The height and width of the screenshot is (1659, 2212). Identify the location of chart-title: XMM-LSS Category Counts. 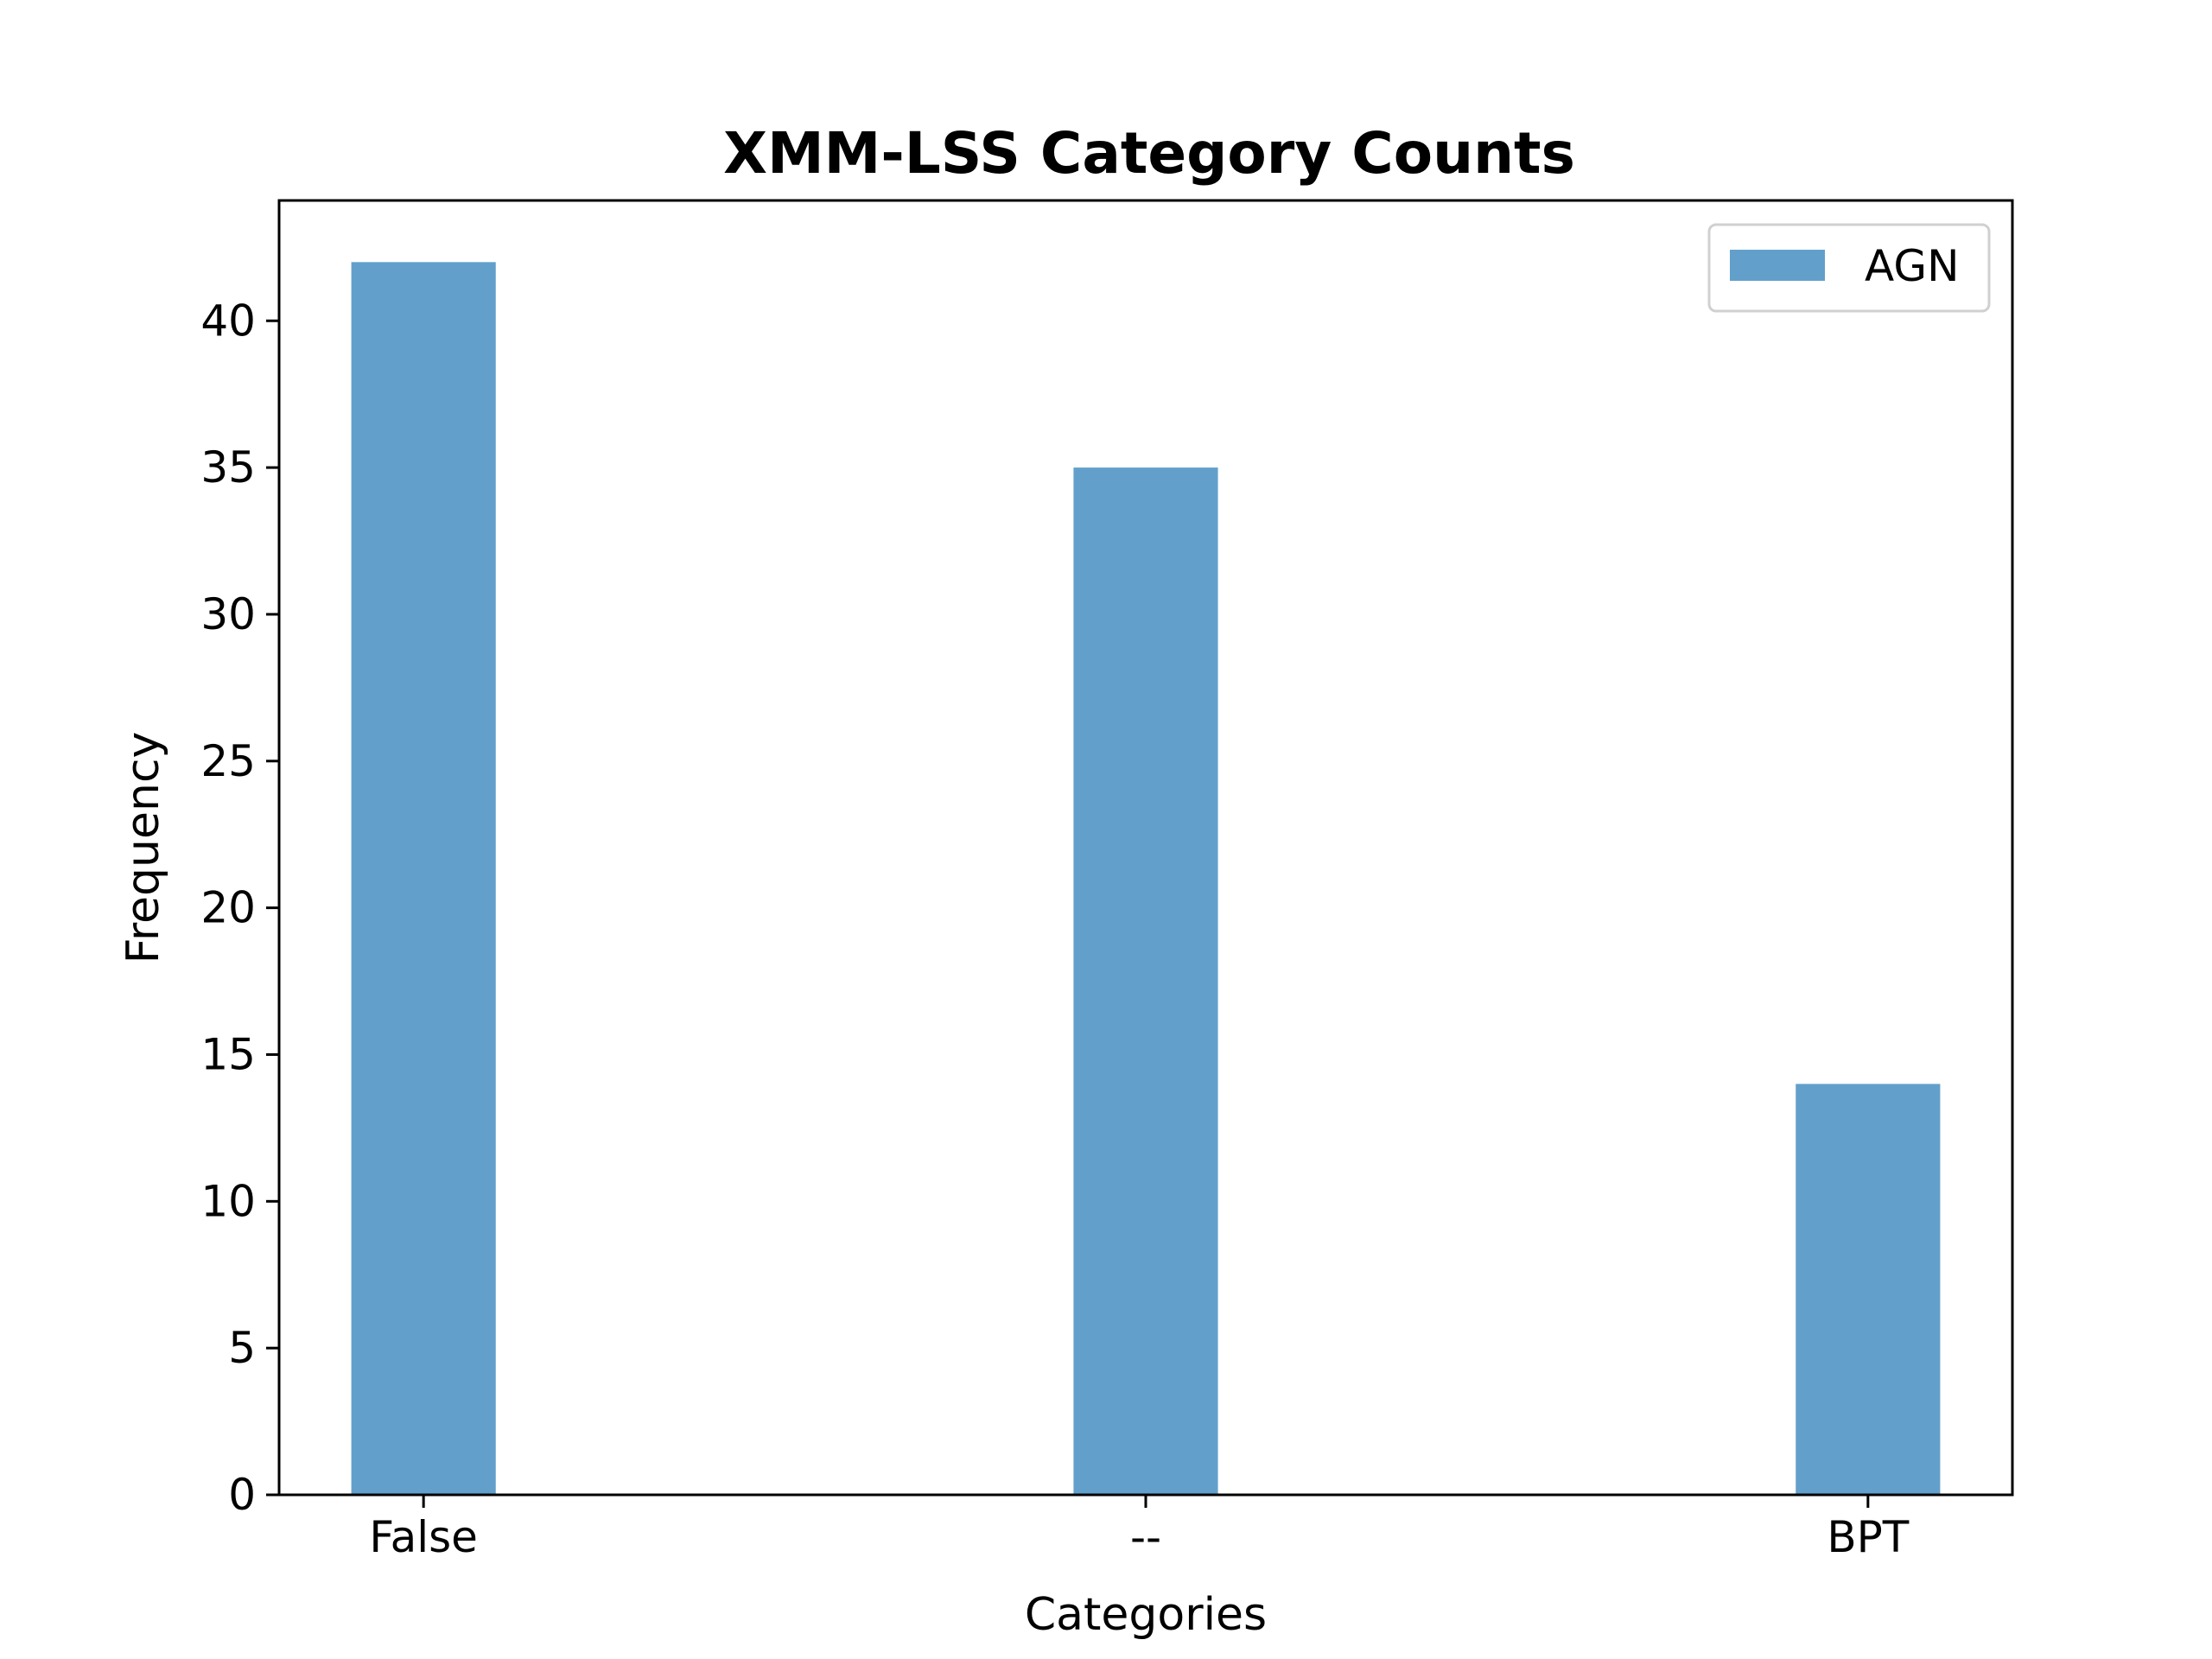
(1149, 153).